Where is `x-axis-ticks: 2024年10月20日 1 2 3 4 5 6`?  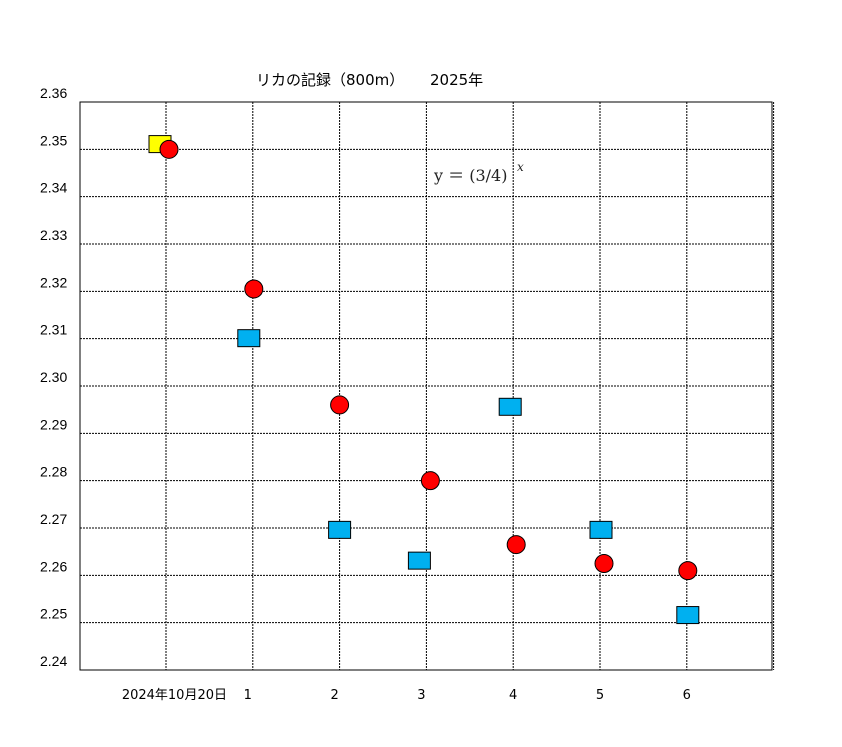 x-axis-ticks: 2024年10月20日 1 2 3 4 5 6 is located at coordinates (406, 695).